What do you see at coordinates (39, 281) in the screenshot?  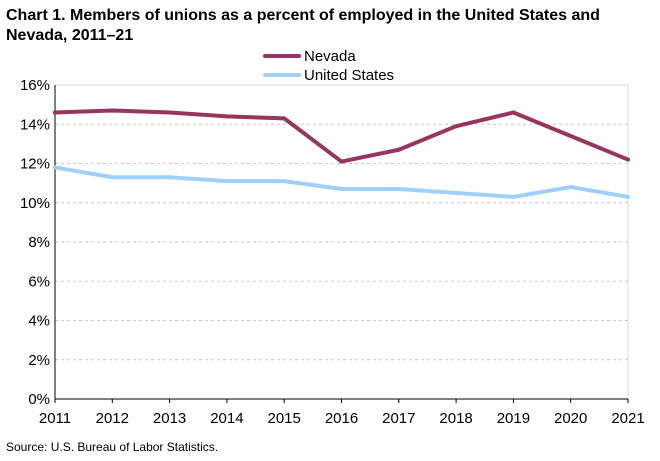 I see `y-tick-label-6: 6%` at bounding box center [39, 281].